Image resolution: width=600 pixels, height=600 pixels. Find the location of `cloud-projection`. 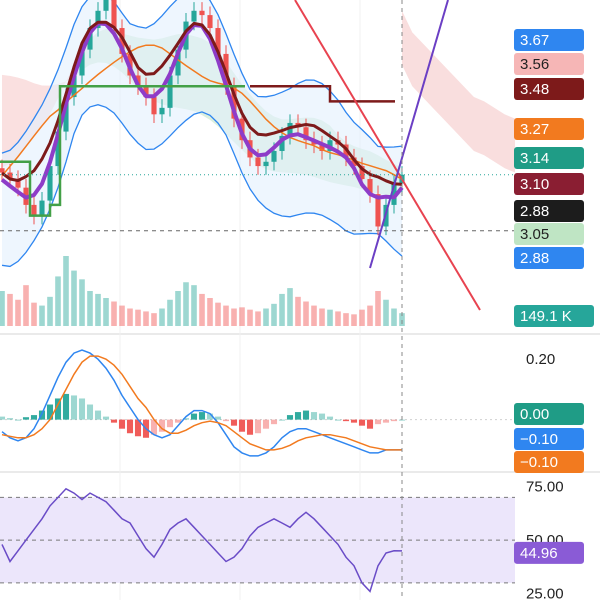

cloud-projection is located at coordinates (458, 86).